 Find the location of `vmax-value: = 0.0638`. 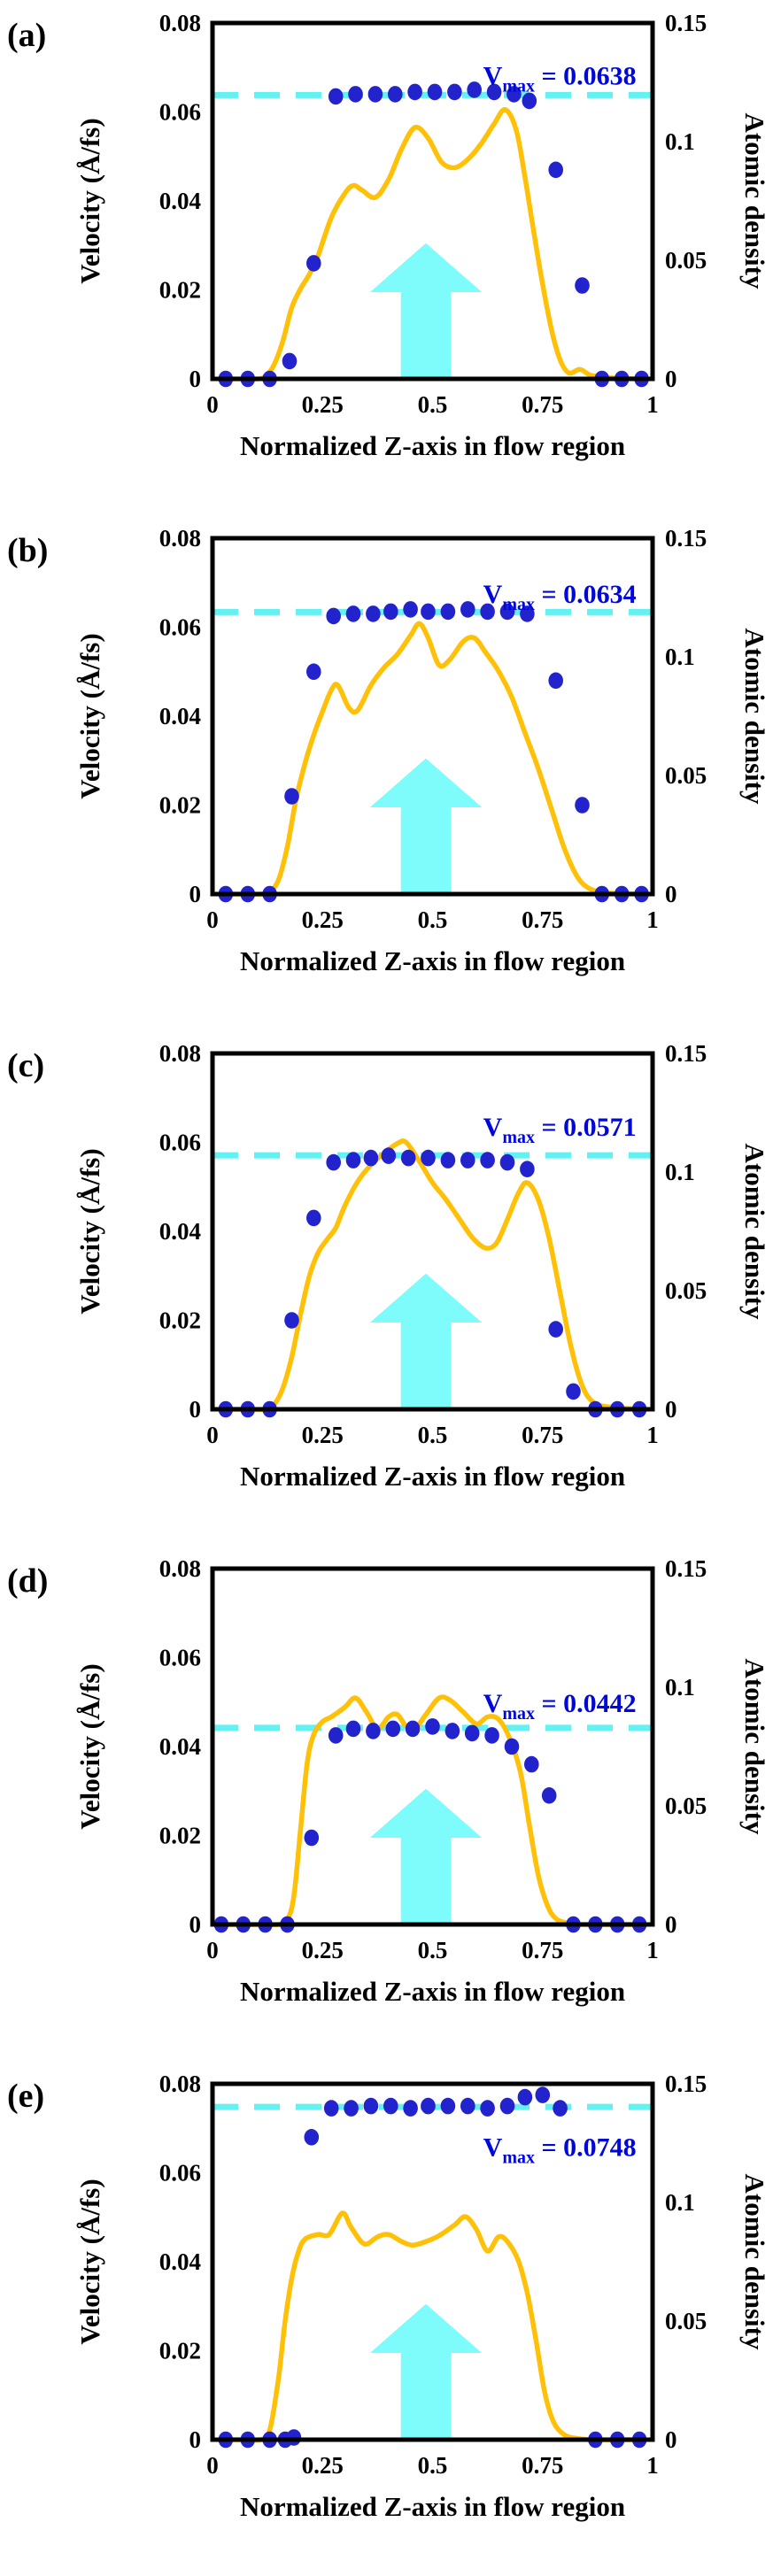

vmax-value: = 0.0638 is located at coordinates (586, 75).